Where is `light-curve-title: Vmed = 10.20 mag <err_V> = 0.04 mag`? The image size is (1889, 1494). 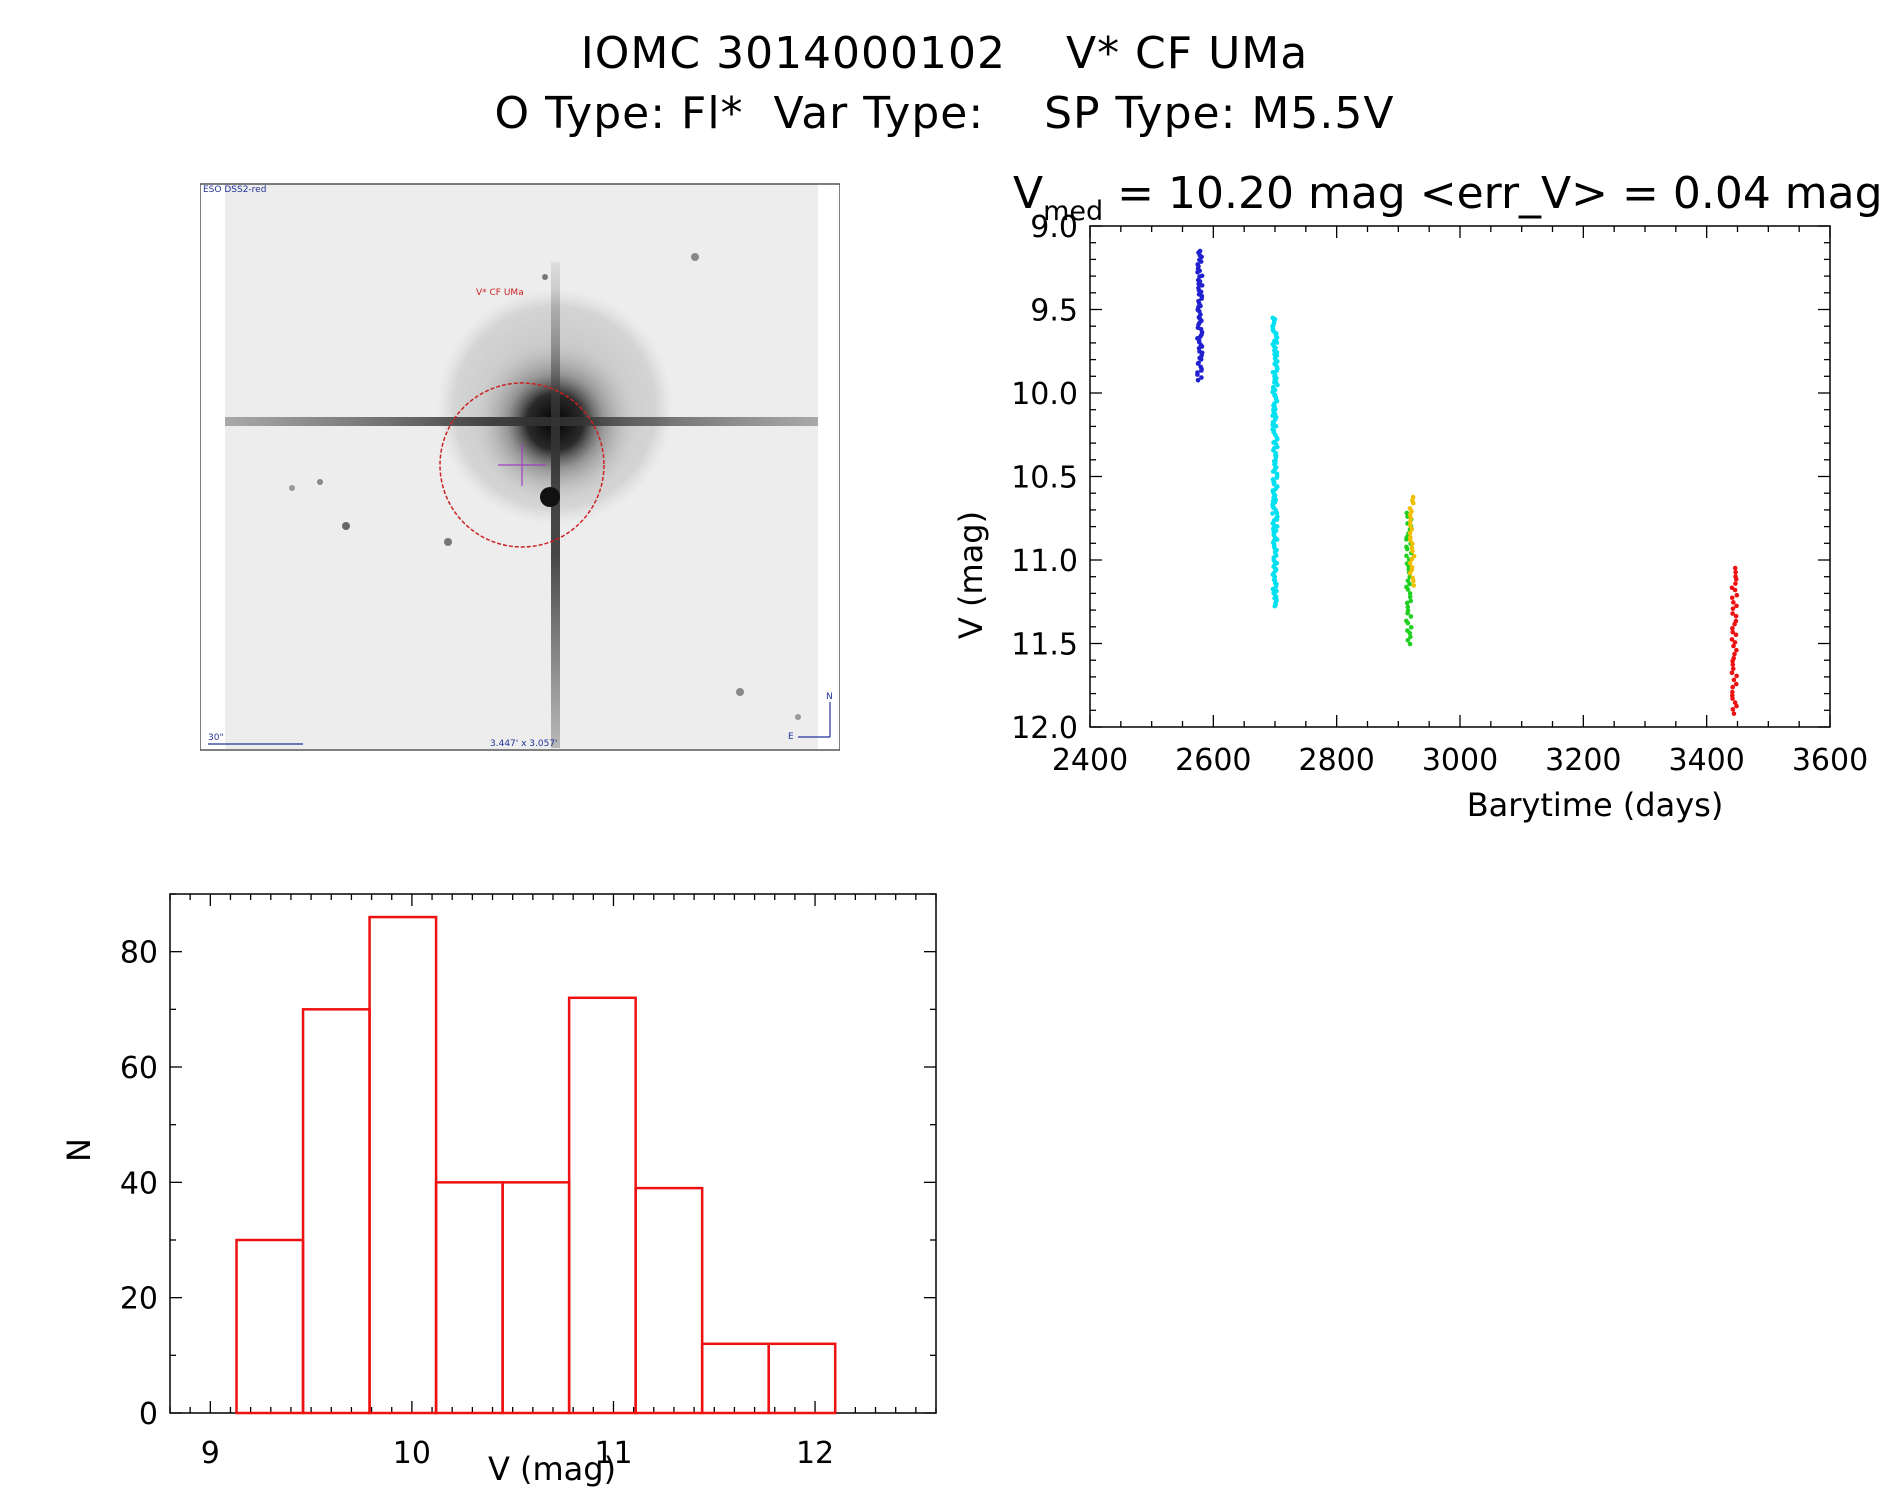
light-curve-title: Vmed = 10.20 mag <err_V> = 0.04 mag is located at coordinates (1448, 197).